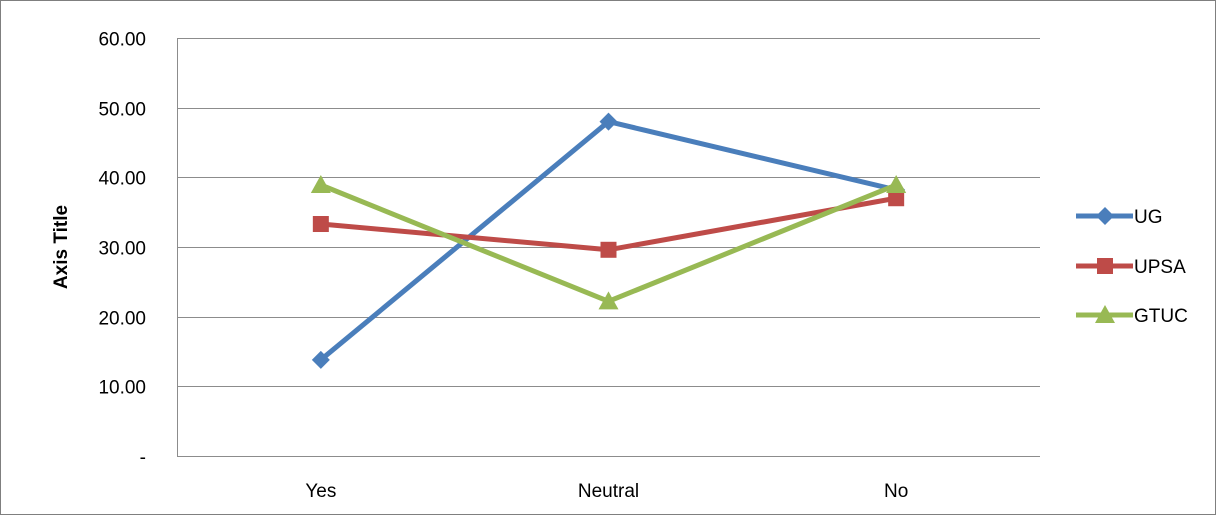 The width and height of the screenshot is (1217, 516). I want to click on y-axis-title: Axis Title, so click(61, 247).